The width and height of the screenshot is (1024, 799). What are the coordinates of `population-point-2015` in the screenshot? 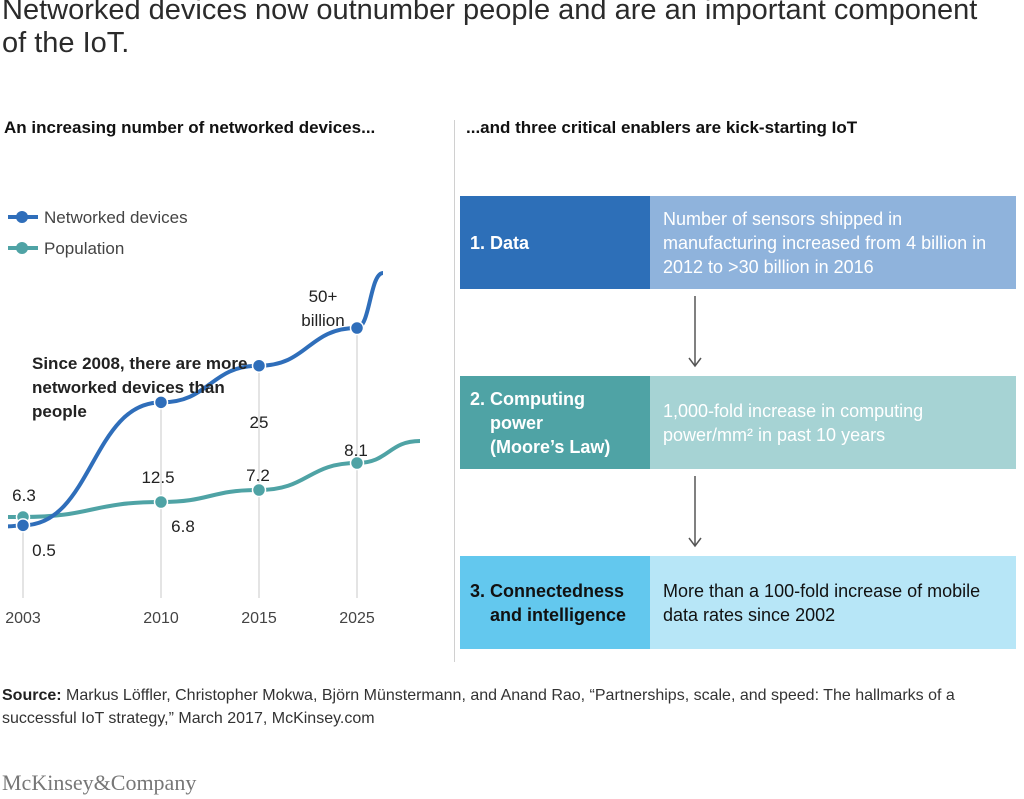 It's located at (259, 490).